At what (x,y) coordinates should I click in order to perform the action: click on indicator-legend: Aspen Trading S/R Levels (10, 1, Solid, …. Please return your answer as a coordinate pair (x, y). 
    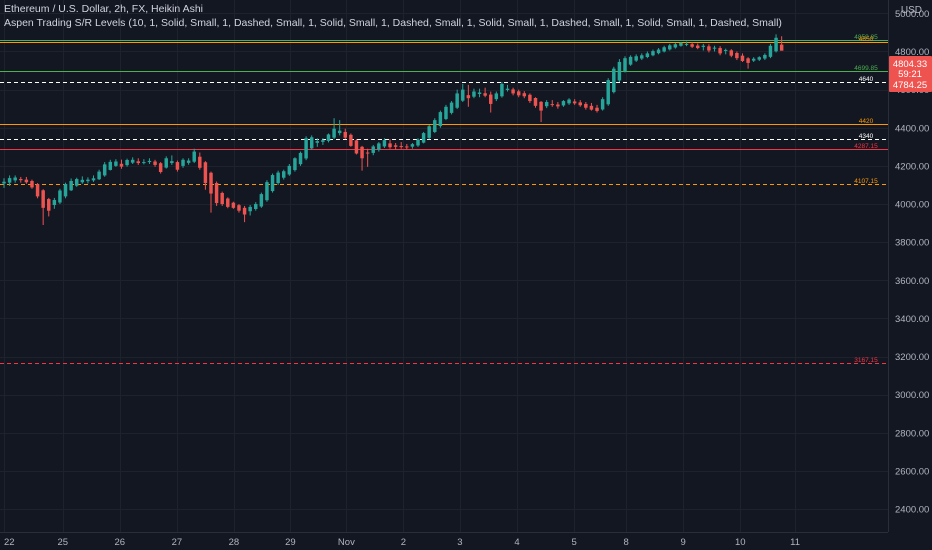
    Looking at the image, I should click on (393, 23).